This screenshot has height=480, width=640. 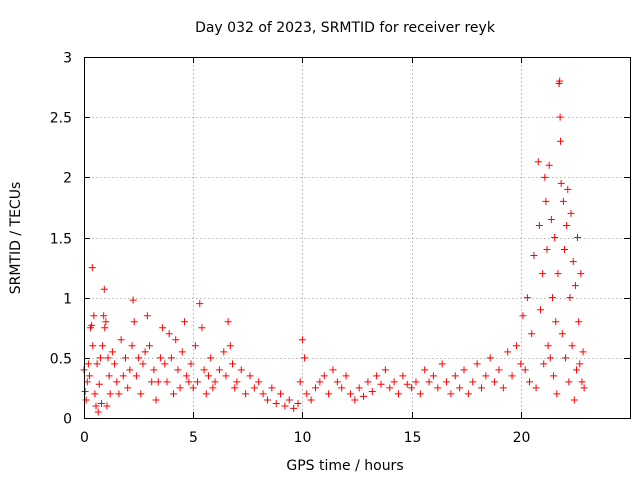 What do you see at coordinates (413, 438) in the screenshot?
I see `x-tick-label: 15` at bounding box center [413, 438].